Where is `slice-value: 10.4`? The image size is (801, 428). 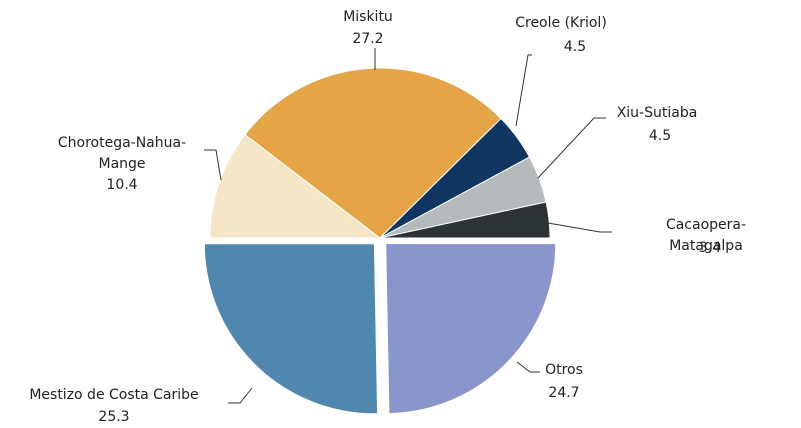 slice-value: 10.4 is located at coordinates (122, 185).